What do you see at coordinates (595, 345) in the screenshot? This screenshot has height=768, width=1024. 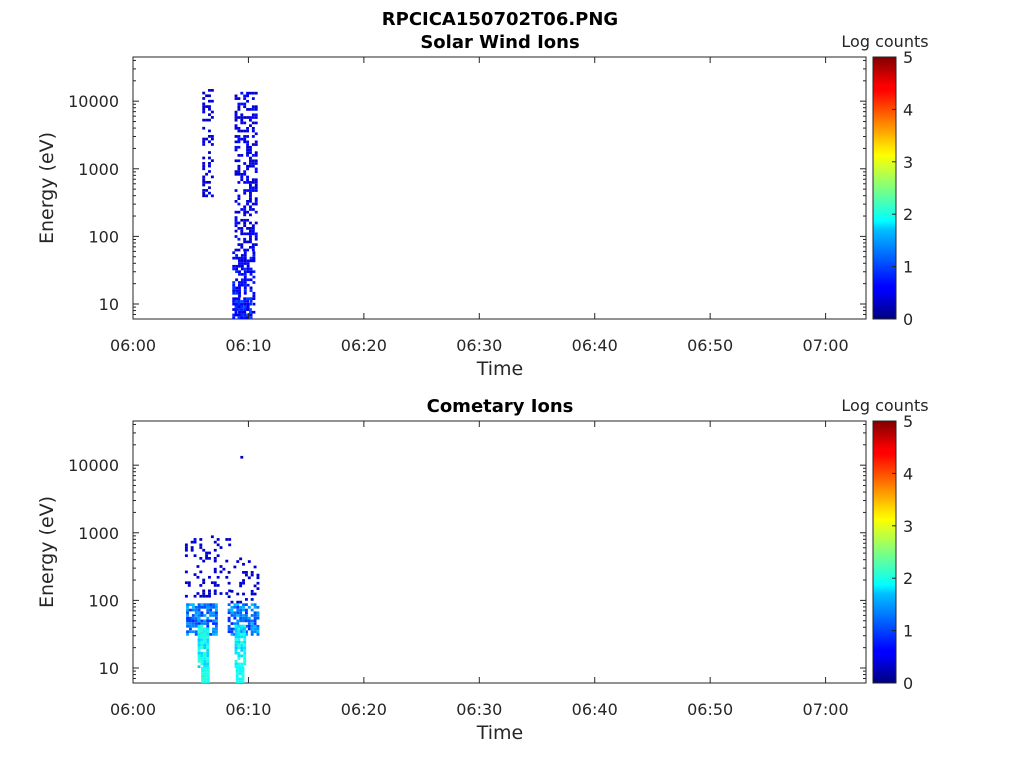 I see `x-tick-label: 06:40` at bounding box center [595, 345].